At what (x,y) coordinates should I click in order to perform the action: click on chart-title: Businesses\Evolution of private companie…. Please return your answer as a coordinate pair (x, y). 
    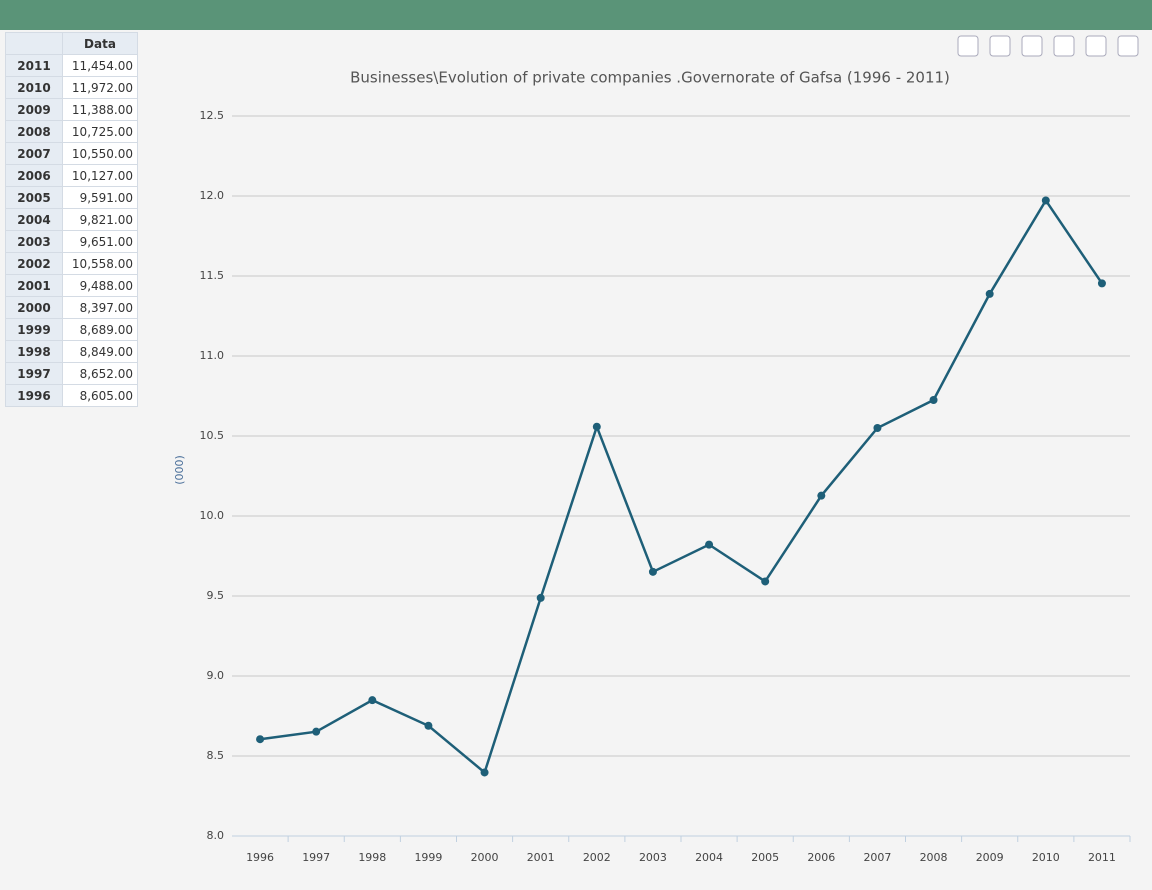
    Looking at the image, I should click on (650, 78).